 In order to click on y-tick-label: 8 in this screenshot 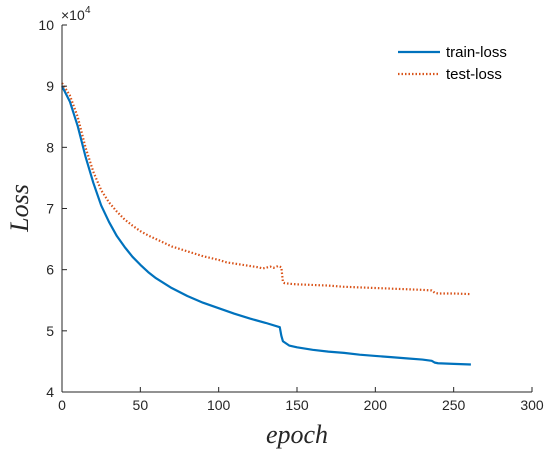, I will do `click(50, 147)`.